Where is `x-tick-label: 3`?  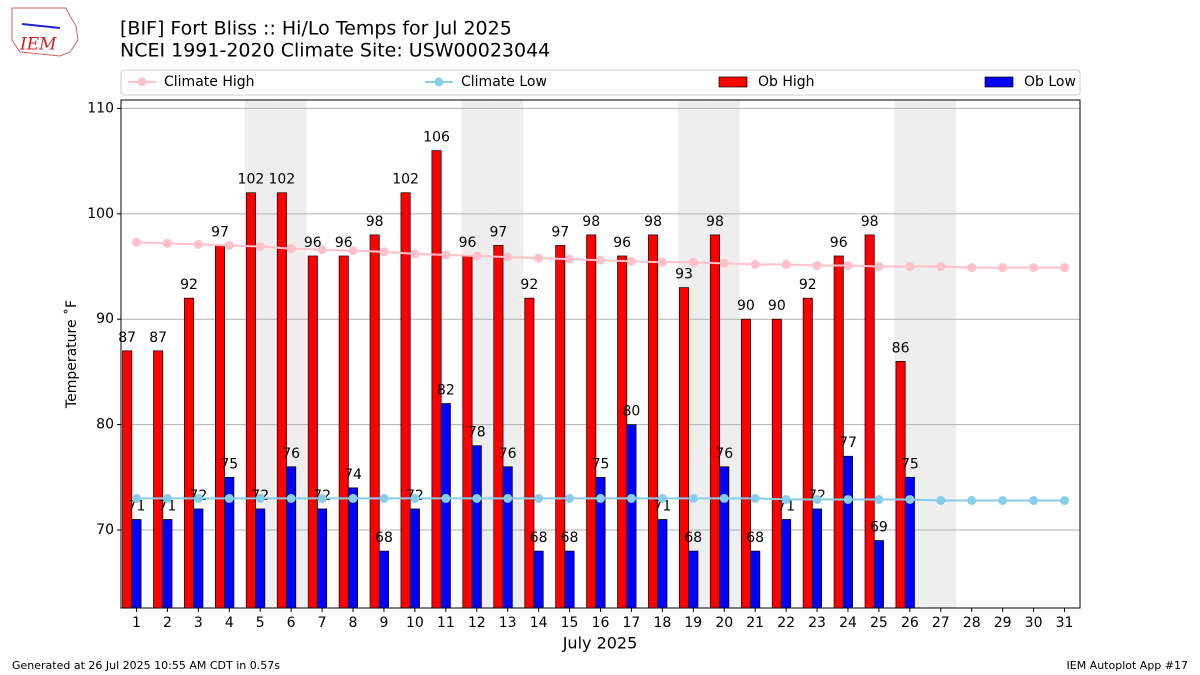 x-tick-label: 3 is located at coordinates (198, 623).